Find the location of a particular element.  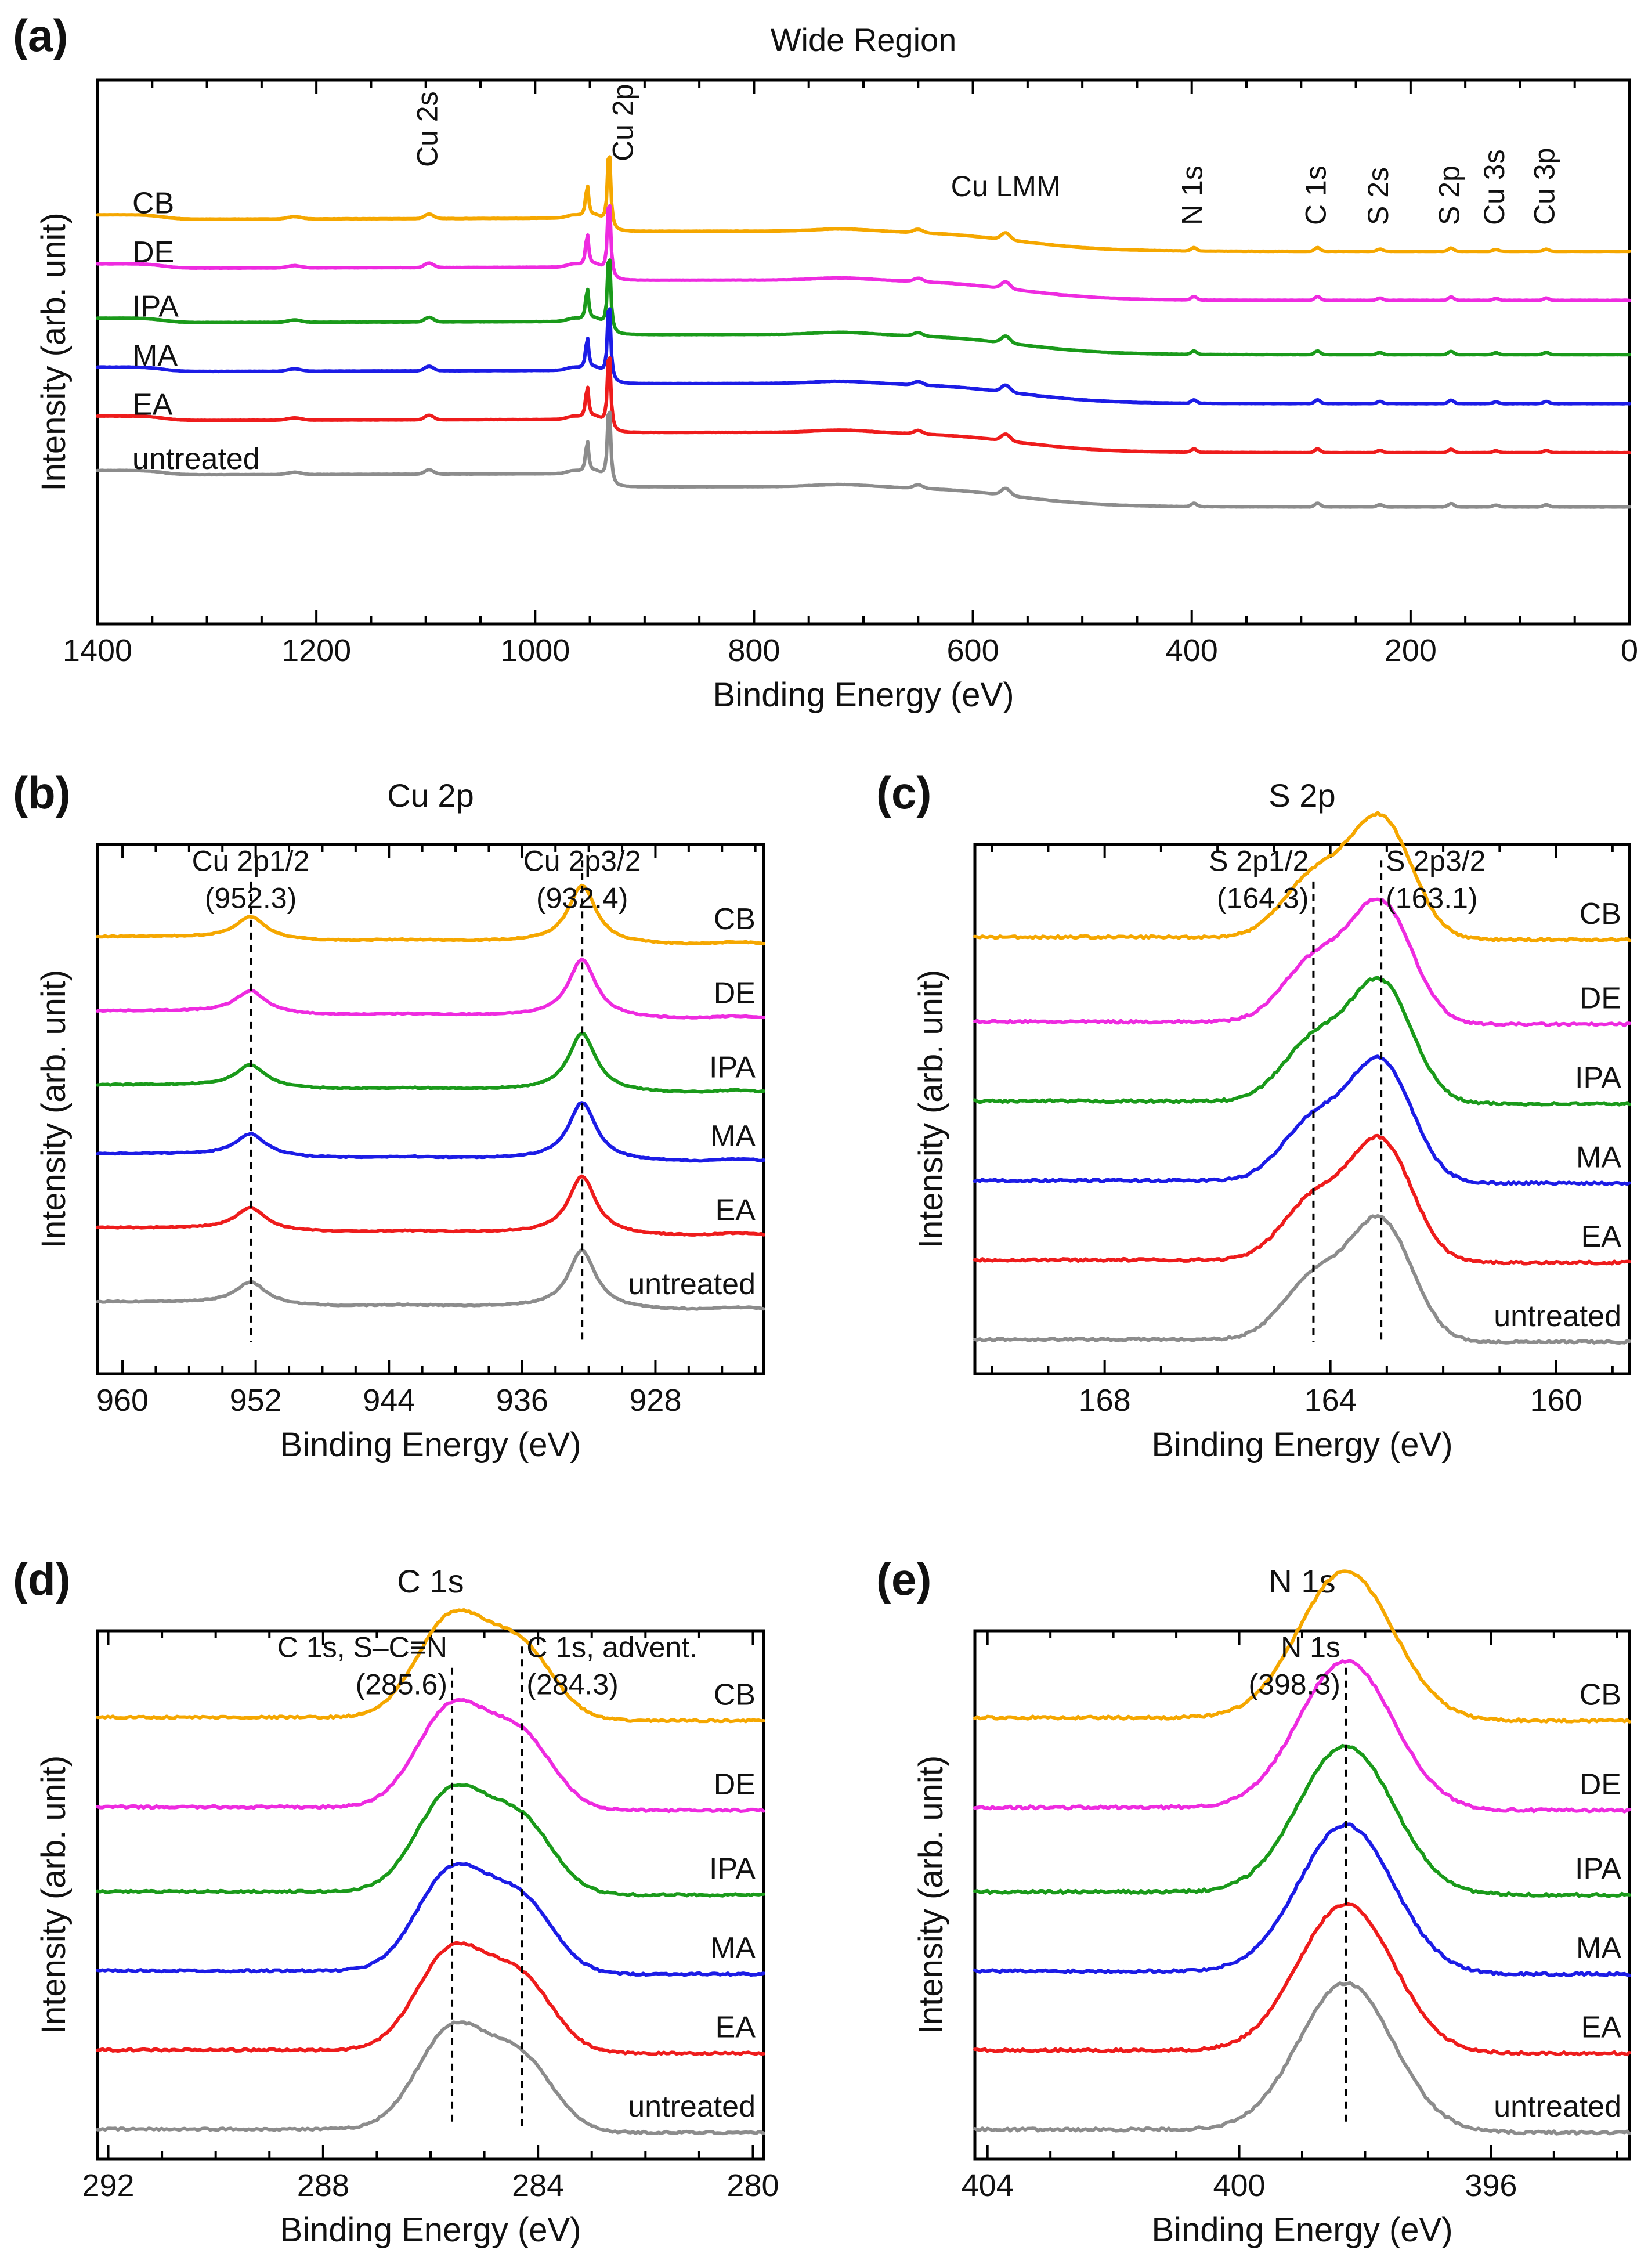

x-tick-label: 928 is located at coordinates (655, 1400).